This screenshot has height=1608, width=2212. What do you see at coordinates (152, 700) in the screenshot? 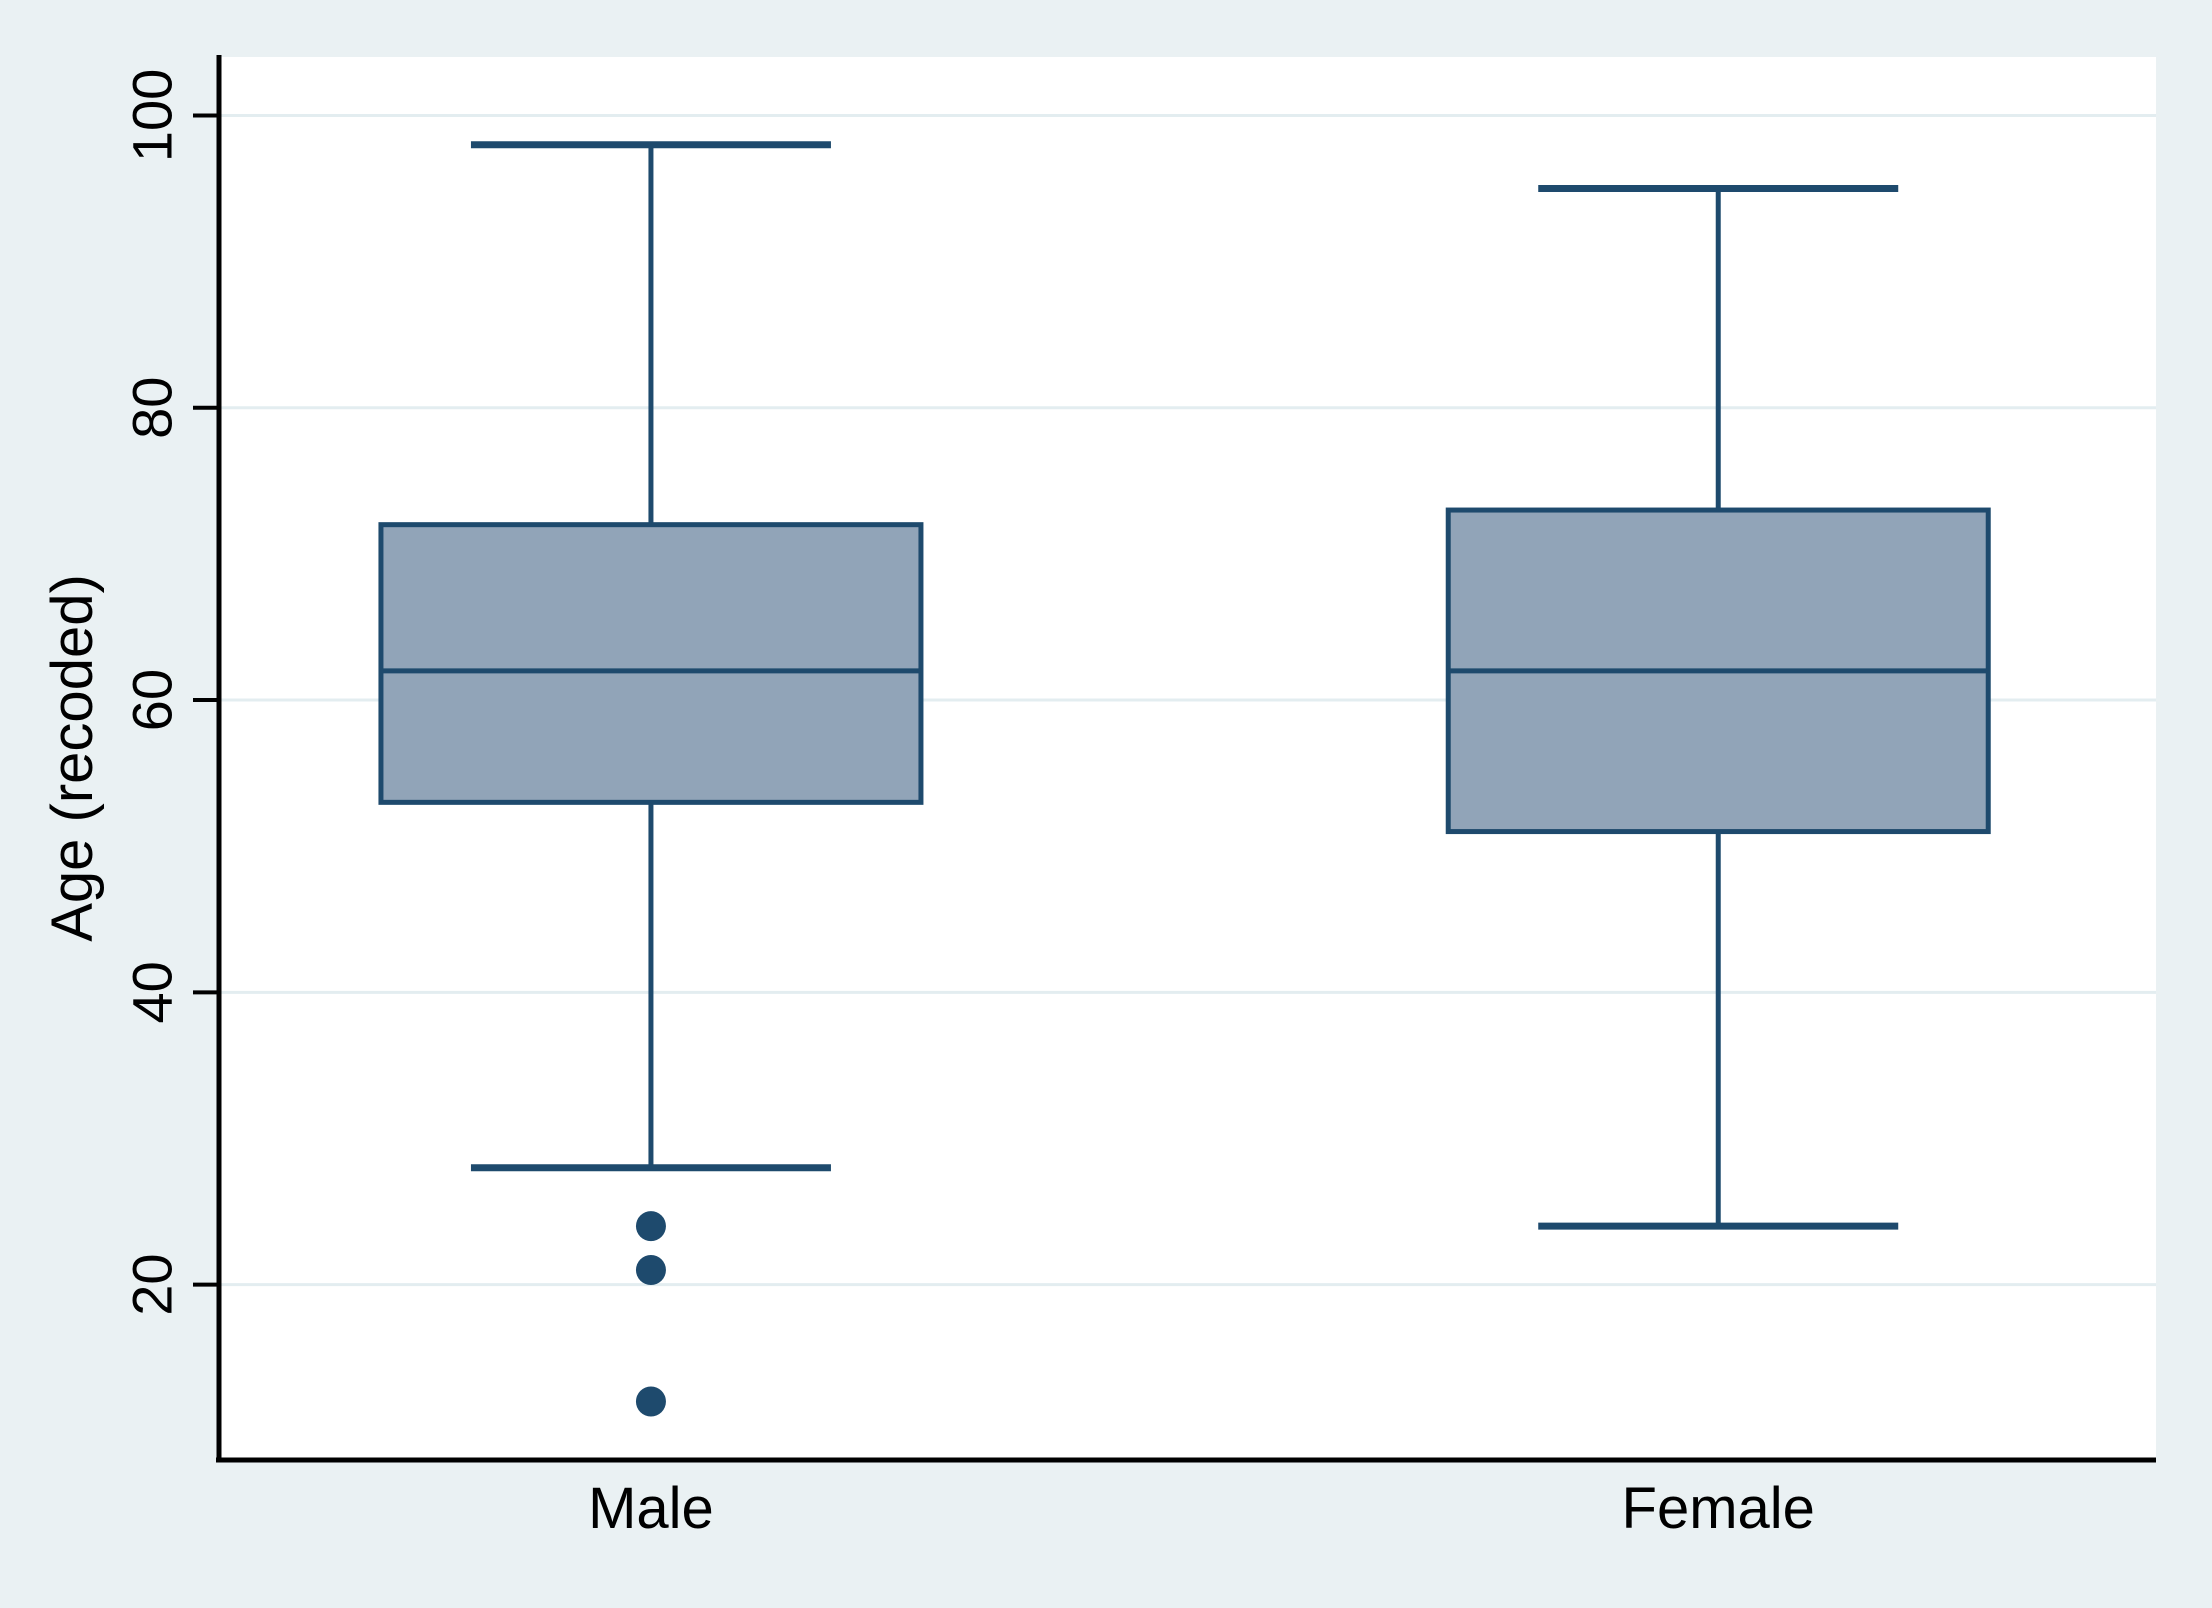
I see `y-tick-label: 60` at bounding box center [152, 700].